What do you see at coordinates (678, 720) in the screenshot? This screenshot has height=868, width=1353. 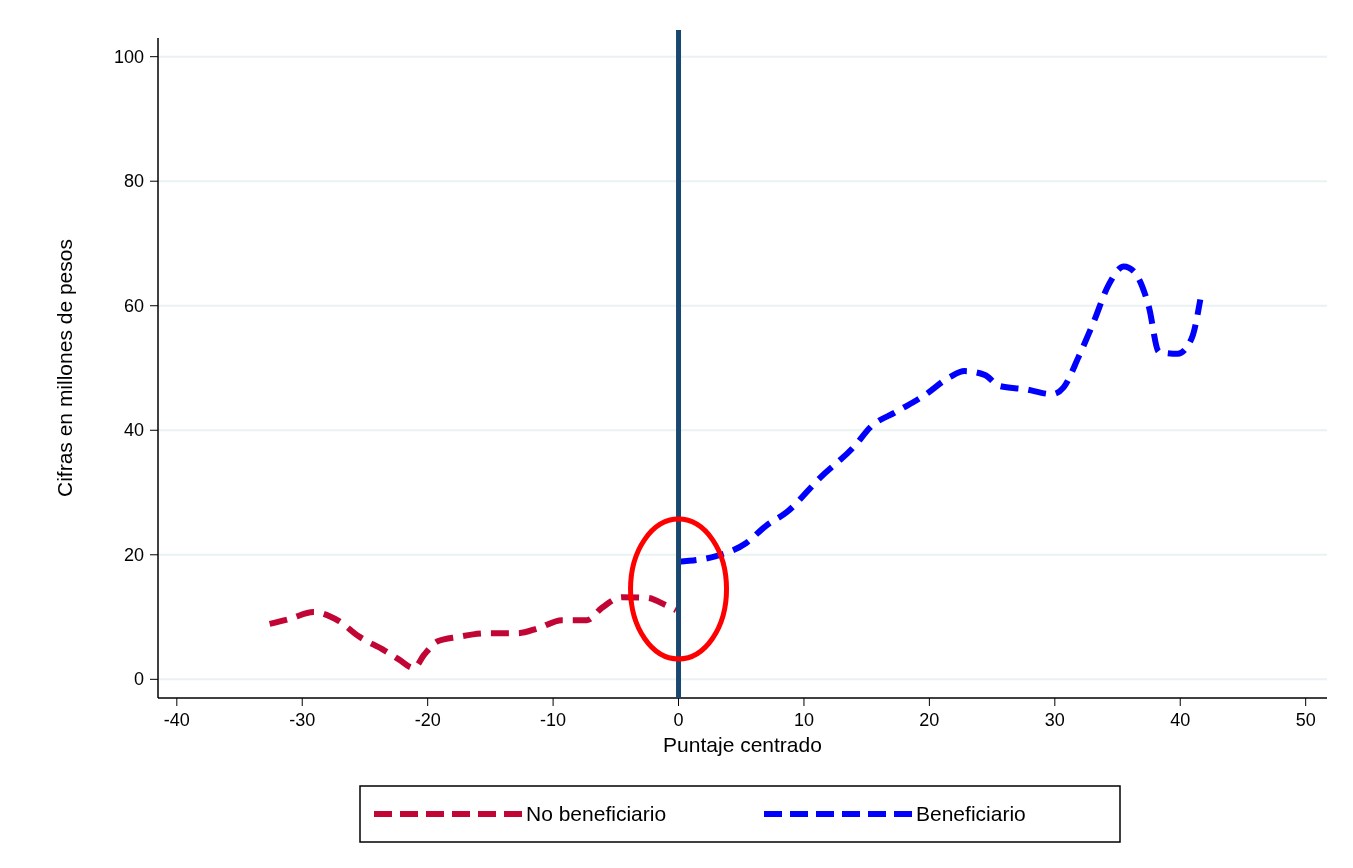 I see `x-tick-label: 0` at bounding box center [678, 720].